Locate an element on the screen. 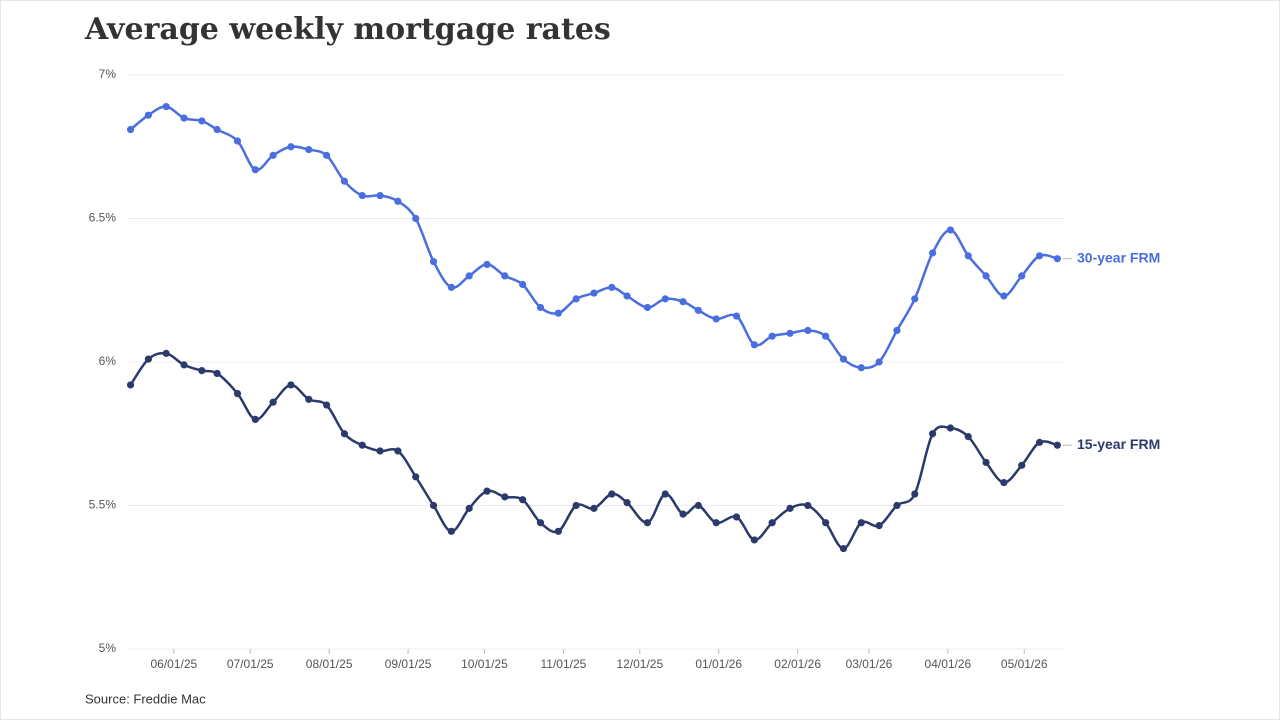 The image size is (1280, 720). x-tick-label: 05/01/26 is located at coordinates (1024, 664).